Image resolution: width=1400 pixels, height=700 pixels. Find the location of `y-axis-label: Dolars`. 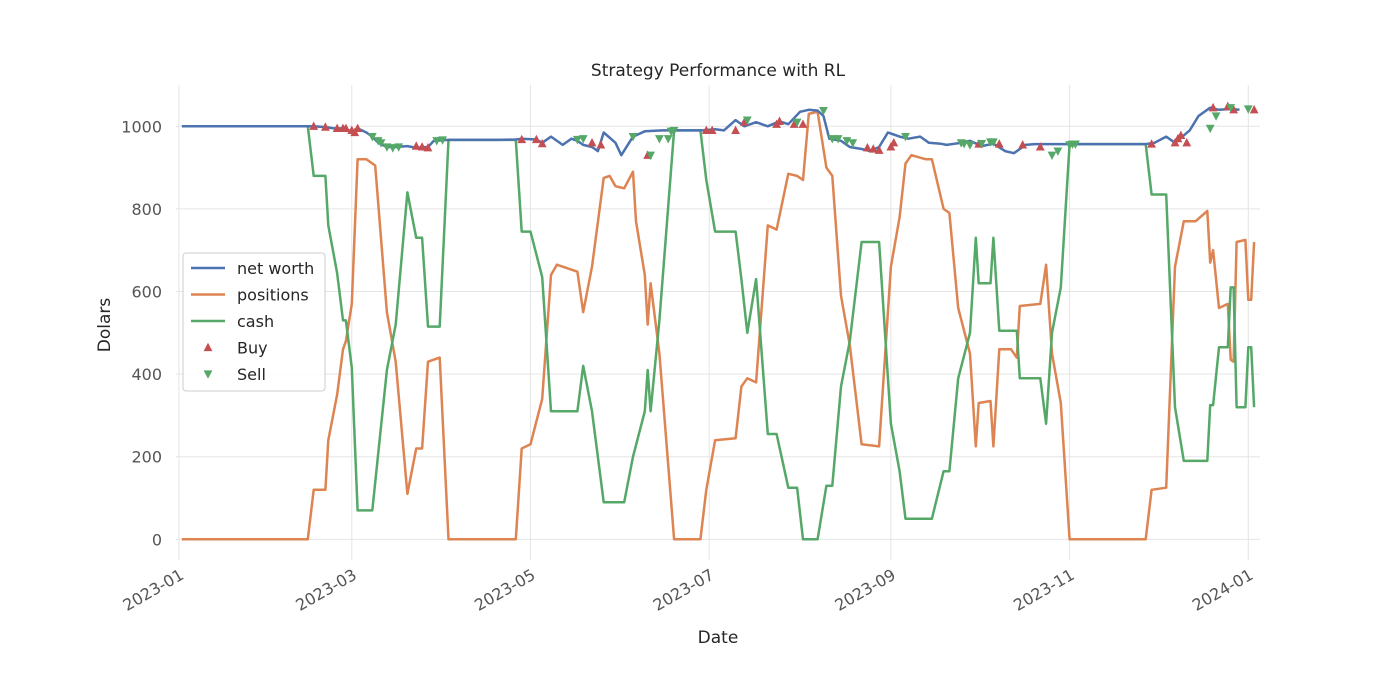

y-axis-label: Dolars is located at coordinates (105, 325).